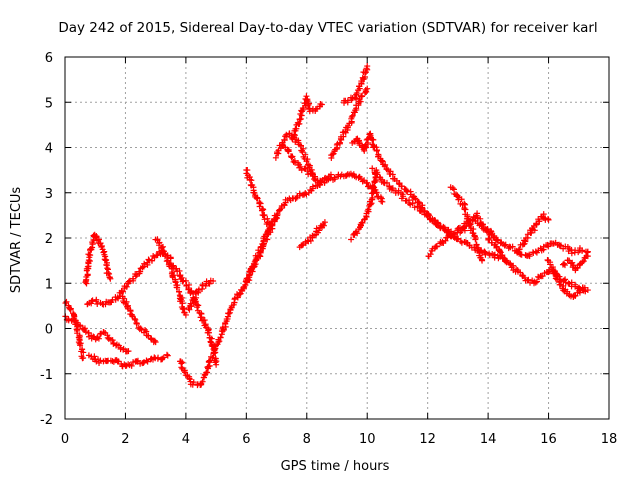 This screenshot has width=640, height=480. I want to click on series-arc-x, so click(466, 224).